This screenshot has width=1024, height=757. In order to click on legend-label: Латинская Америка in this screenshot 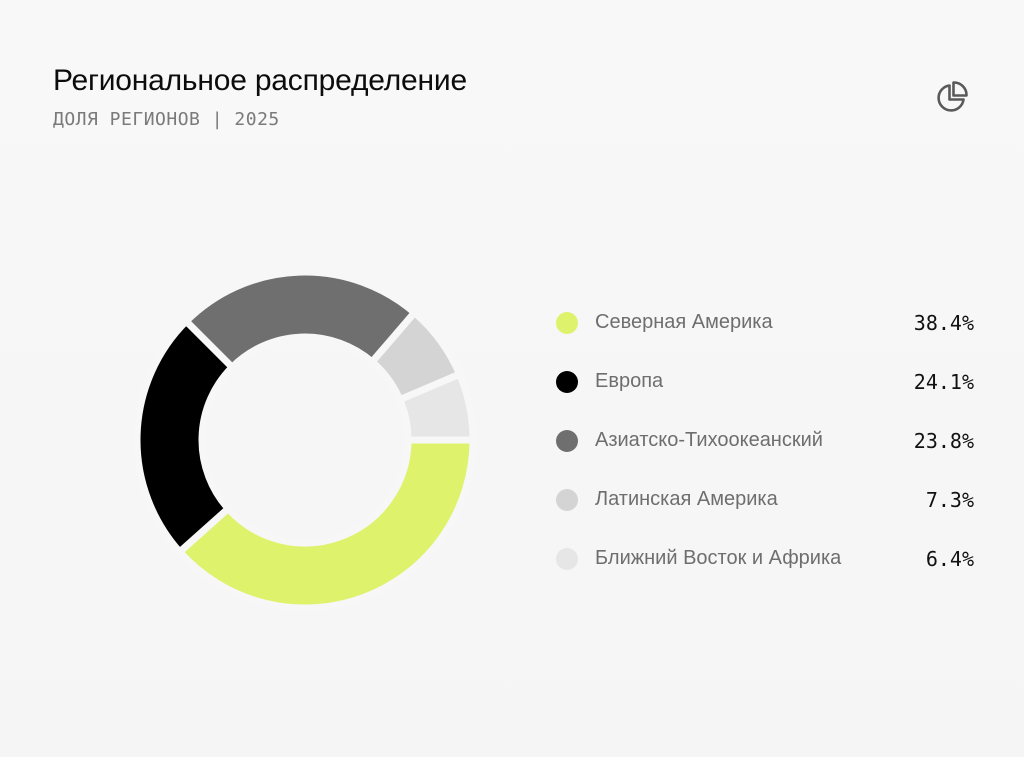, I will do `click(686, 499)`.